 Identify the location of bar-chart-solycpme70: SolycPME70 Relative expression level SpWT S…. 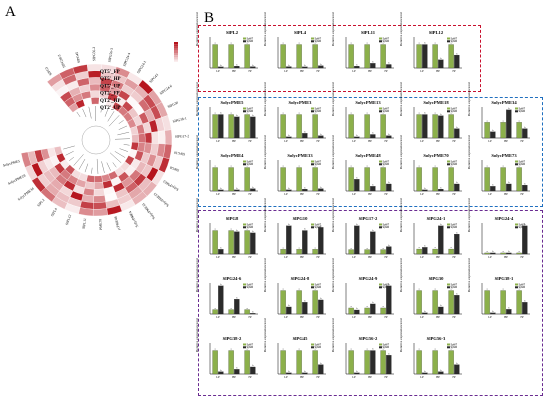
(431, 167).